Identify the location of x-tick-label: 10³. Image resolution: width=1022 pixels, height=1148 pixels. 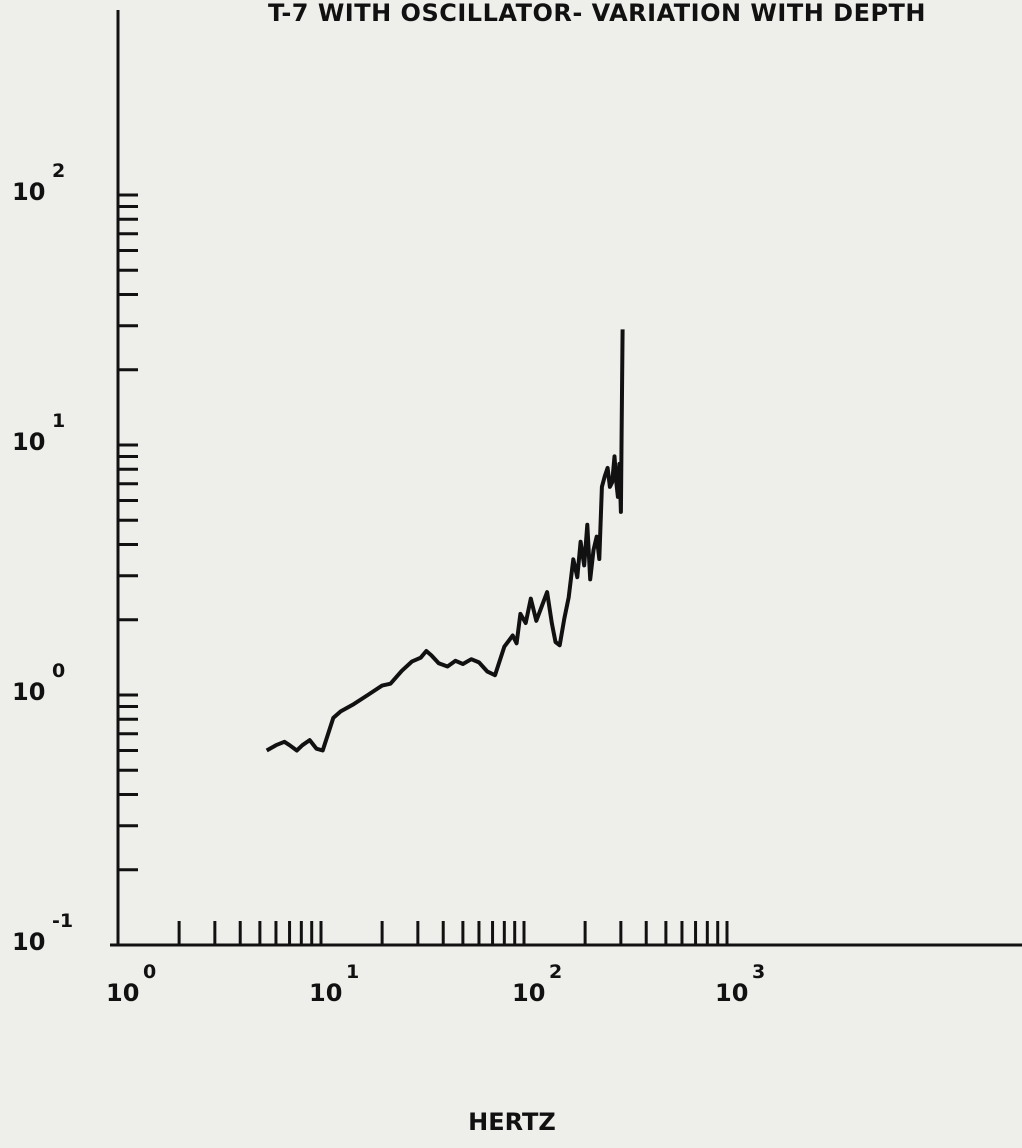
(740, 984).